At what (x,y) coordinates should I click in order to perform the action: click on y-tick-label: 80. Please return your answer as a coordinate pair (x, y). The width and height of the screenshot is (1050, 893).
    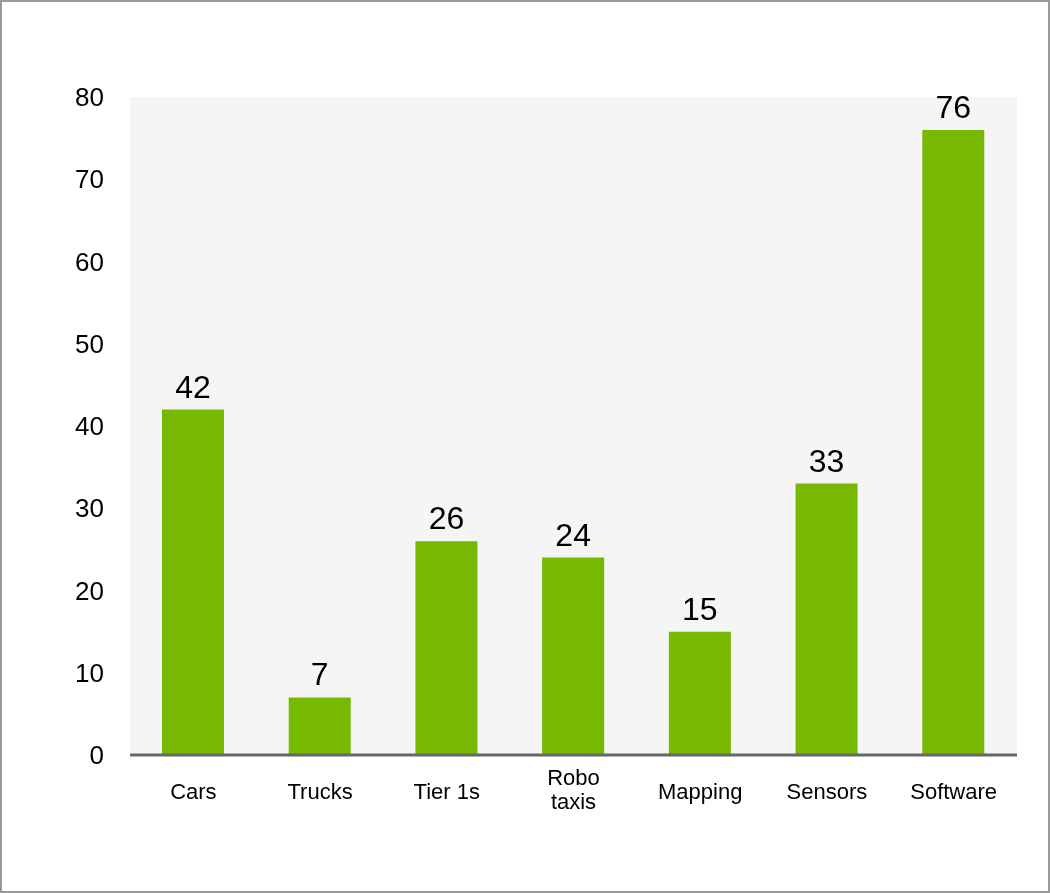
    Looking at the image, I should click on (89, 97).